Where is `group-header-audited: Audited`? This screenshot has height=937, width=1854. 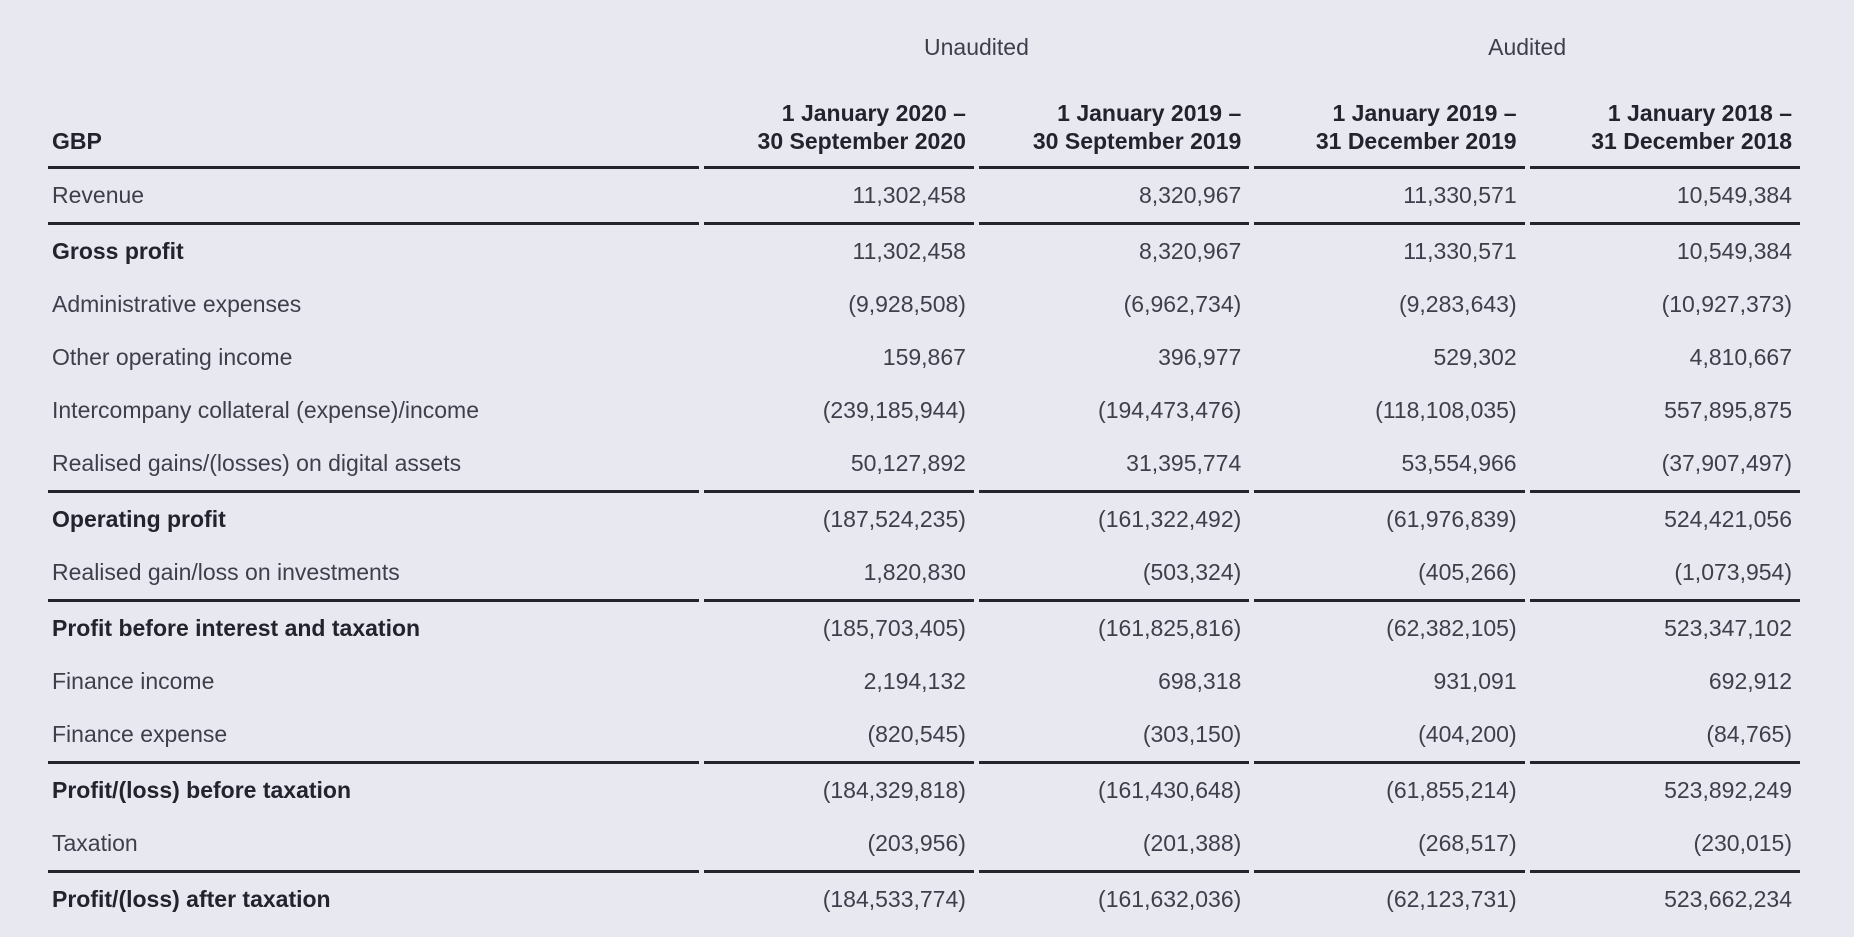 group-header-audited: Audited is located at coordinates (1527, 46).